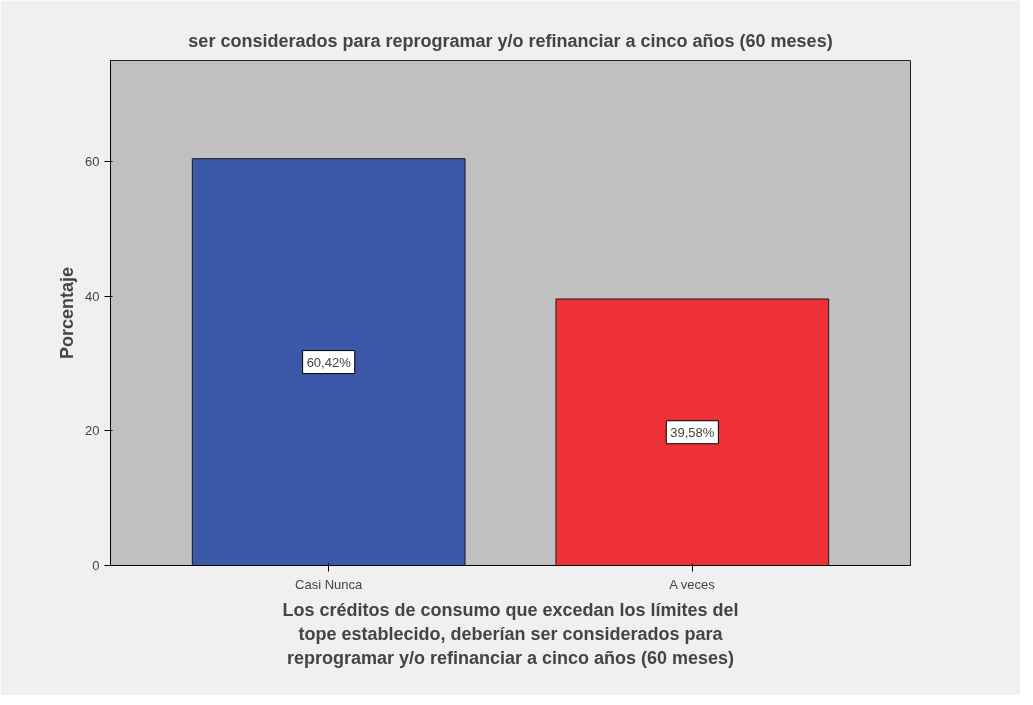  Describe the element at coordinates (92, 296) in the screenshot. I see `y-tick-label: 40` at that location.